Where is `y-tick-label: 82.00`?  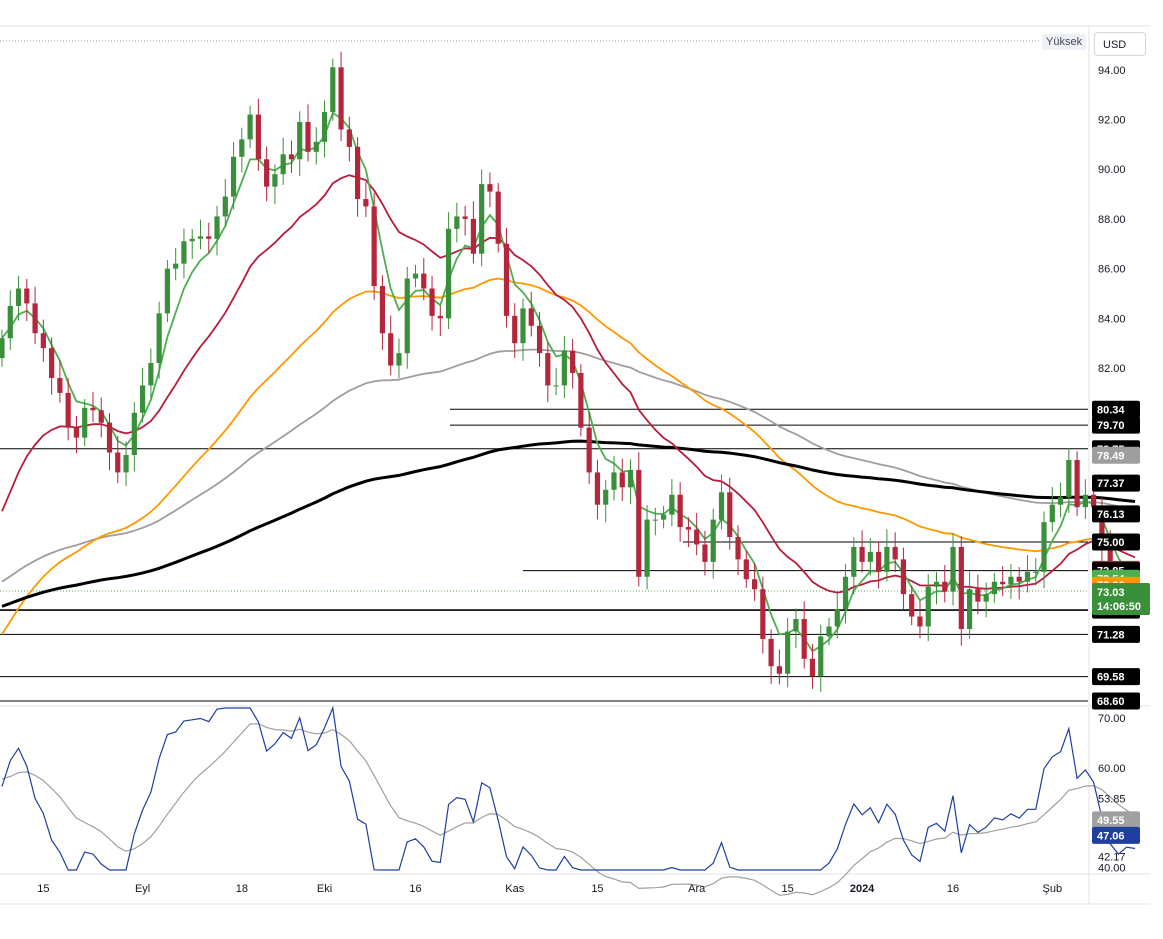 y-tick-label: 82.00 is located at coordinates (1112, 369).